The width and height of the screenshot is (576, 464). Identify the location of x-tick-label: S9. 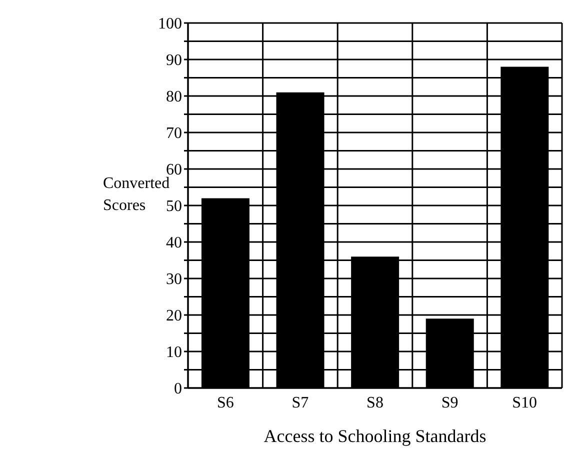
(449, 403).